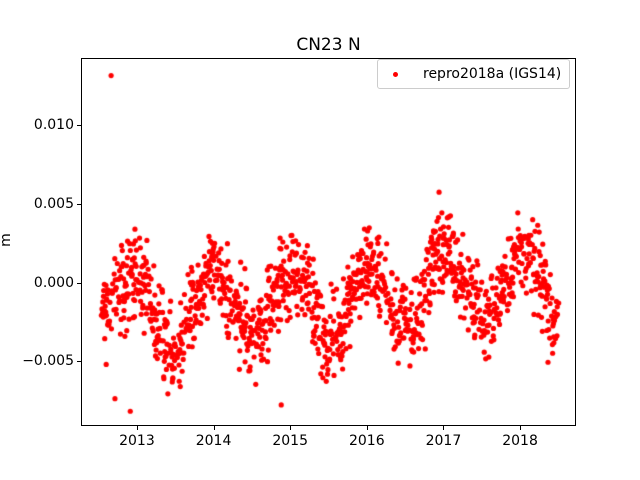 The height and width of the screenshot is (480, 640). Describe the element at coordinates (492, 74) in the screenshot. I see `legend-entry-label: repro2018a (IGS14)` at that location.